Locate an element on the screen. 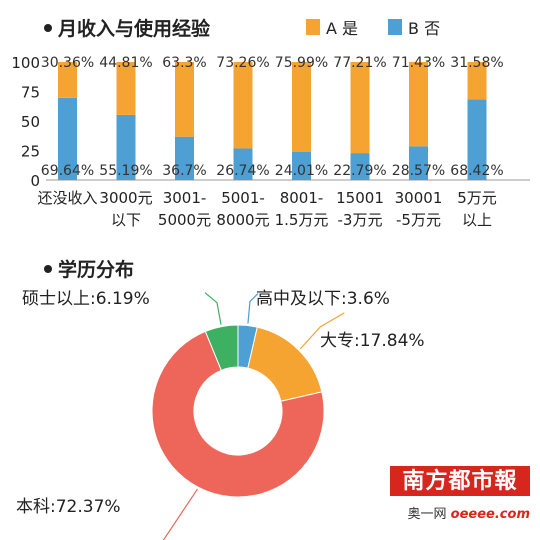 This screenshot has height=540, width=540. data-label-yes: 31.58% is located at coordinates (476, 63).